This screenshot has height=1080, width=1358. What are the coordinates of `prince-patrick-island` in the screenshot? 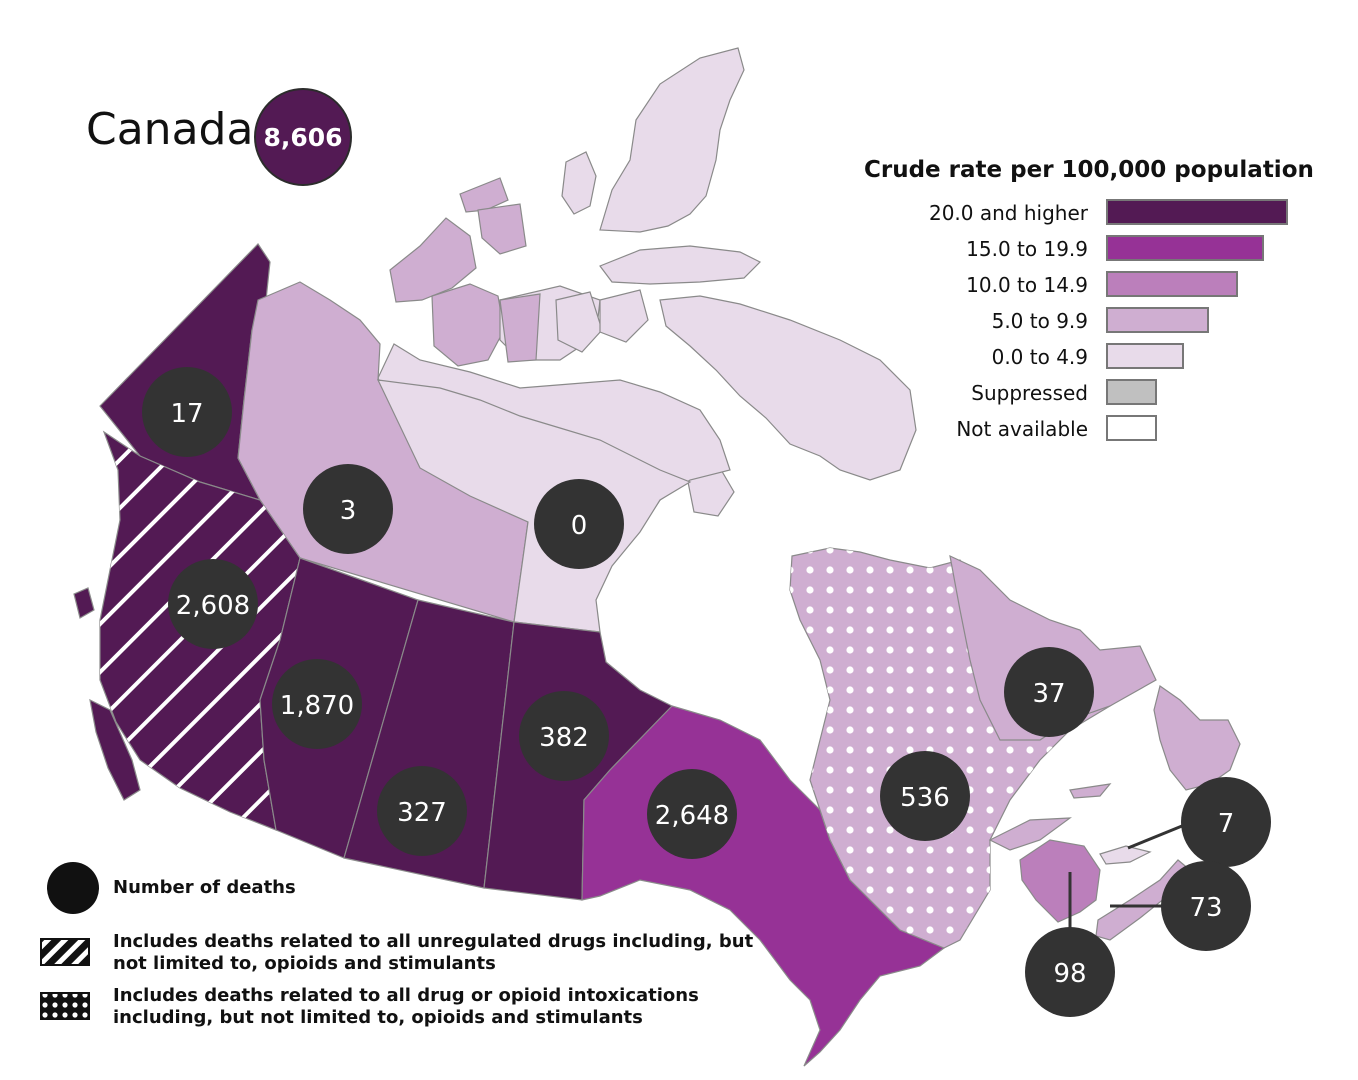 It's located at (484, 195).